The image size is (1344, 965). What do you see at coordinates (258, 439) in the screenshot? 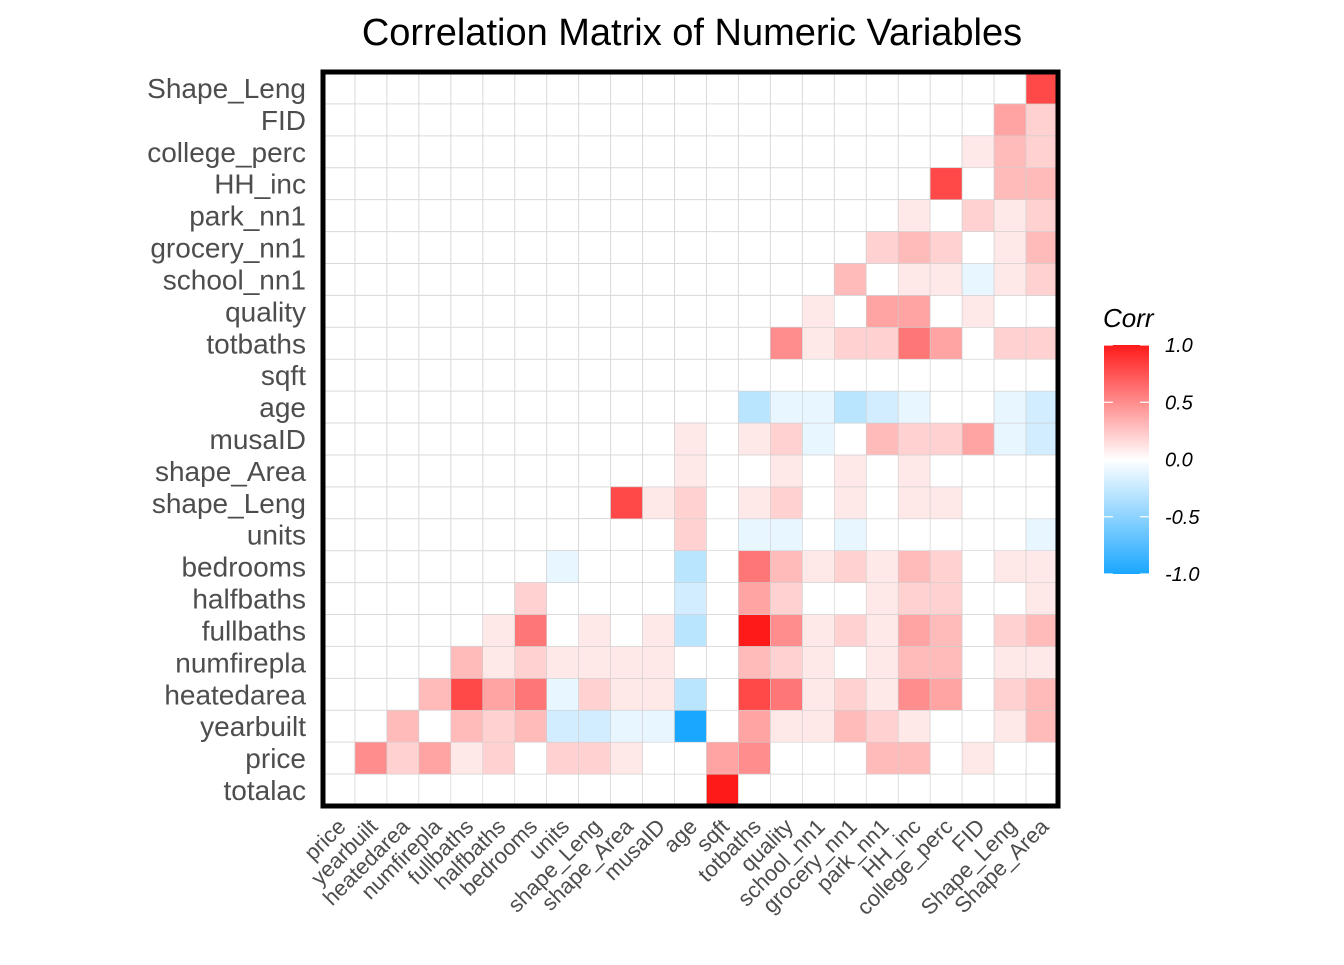
I see `y-tick-label: musaID` at bounding box center [258, 439].